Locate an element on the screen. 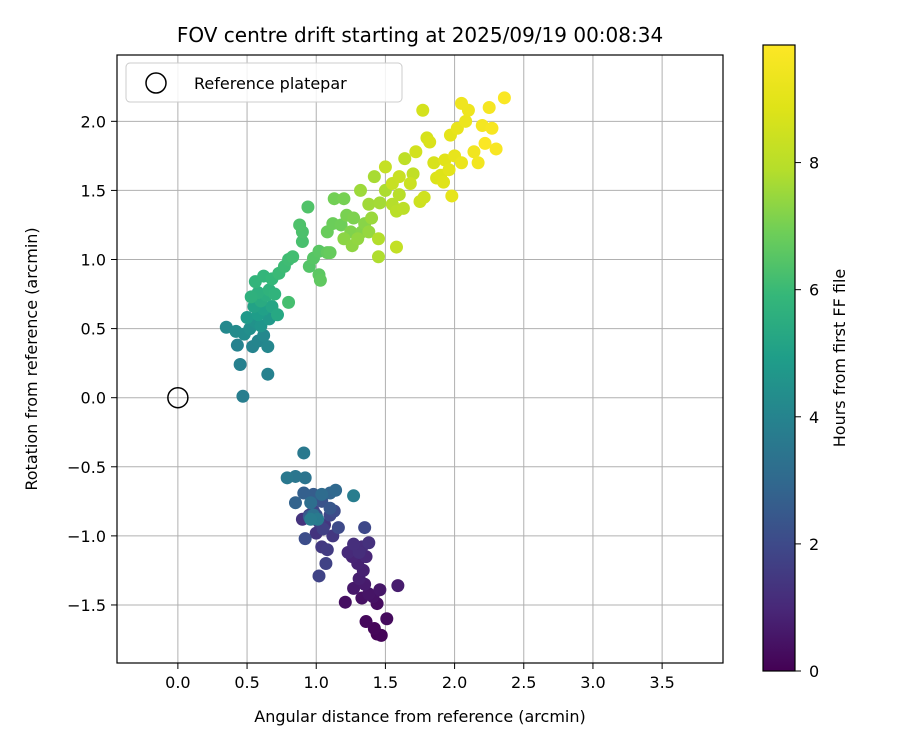 Image resolution: width=900 pixels, height=750 pixels. x-tick-label: 3.5 is located at coordinates (661, 682).